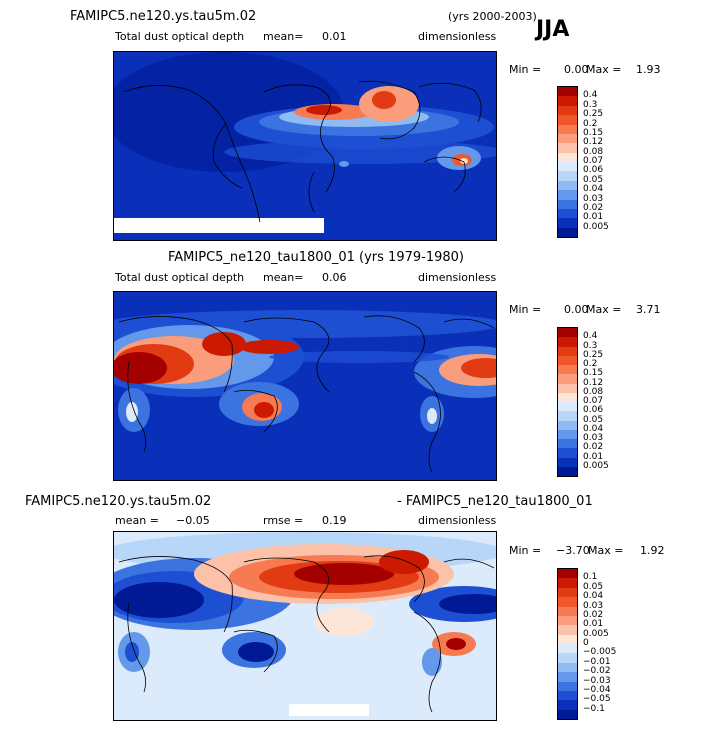 This screenshot has width=713, height=734. I want to click on panel-1-min-label: Min =, so click(525, 69).